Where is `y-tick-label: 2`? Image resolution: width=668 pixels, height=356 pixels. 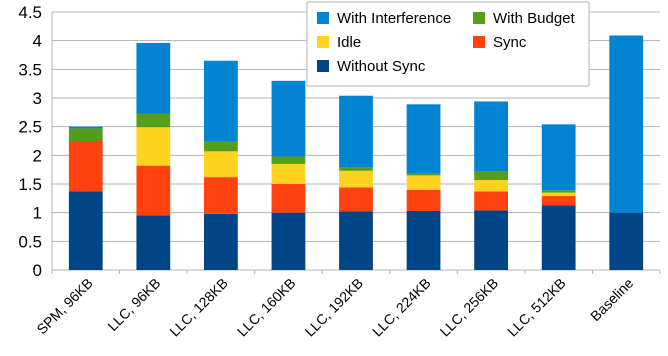 y-tick-label: 2 is located at coordinates (37, 155).